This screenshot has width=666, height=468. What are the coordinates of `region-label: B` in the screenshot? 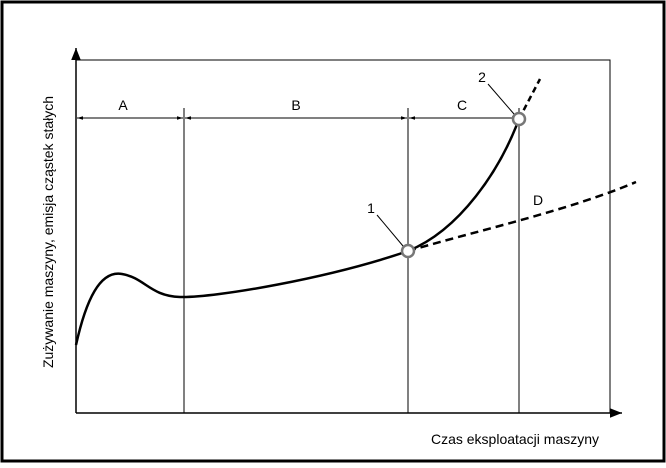 It's located at (295, 105).